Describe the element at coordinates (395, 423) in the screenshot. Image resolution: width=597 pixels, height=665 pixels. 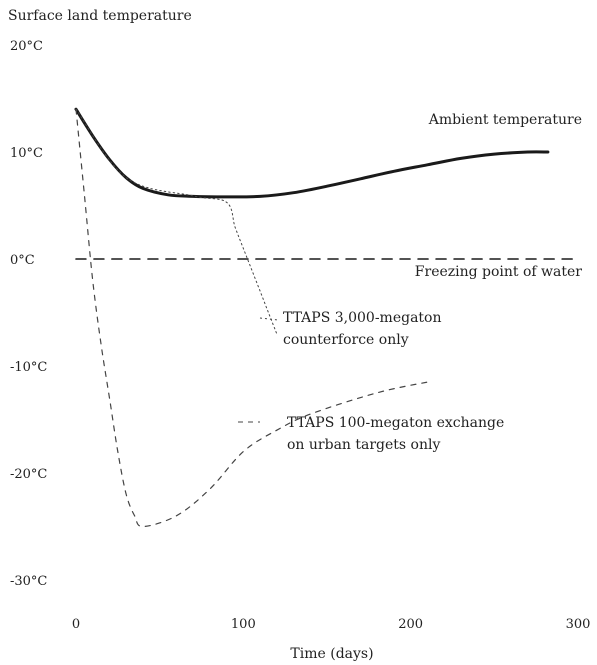
I see `urban-exchange-label-line1: TTAPS 100-megaton exchange` at that location.